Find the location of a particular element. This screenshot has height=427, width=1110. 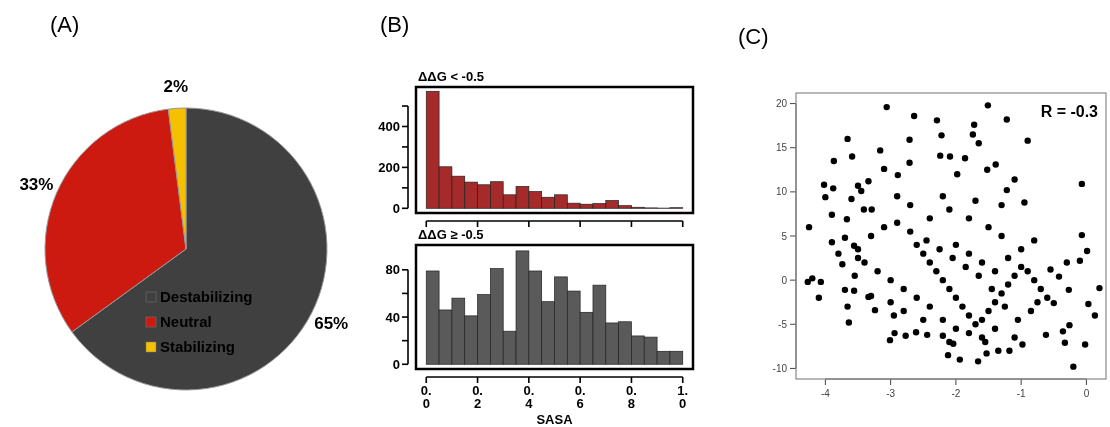

x-tick-label: -2 is located at coordinates (956, 393).